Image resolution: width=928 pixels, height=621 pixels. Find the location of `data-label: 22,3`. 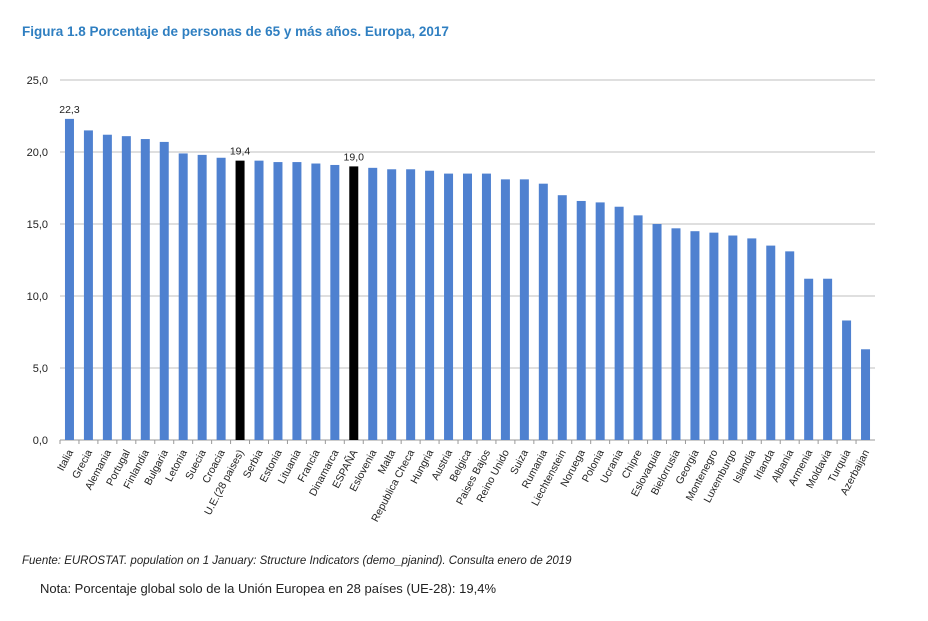

data-label: 22,3 is located at coordinates (69, 110).